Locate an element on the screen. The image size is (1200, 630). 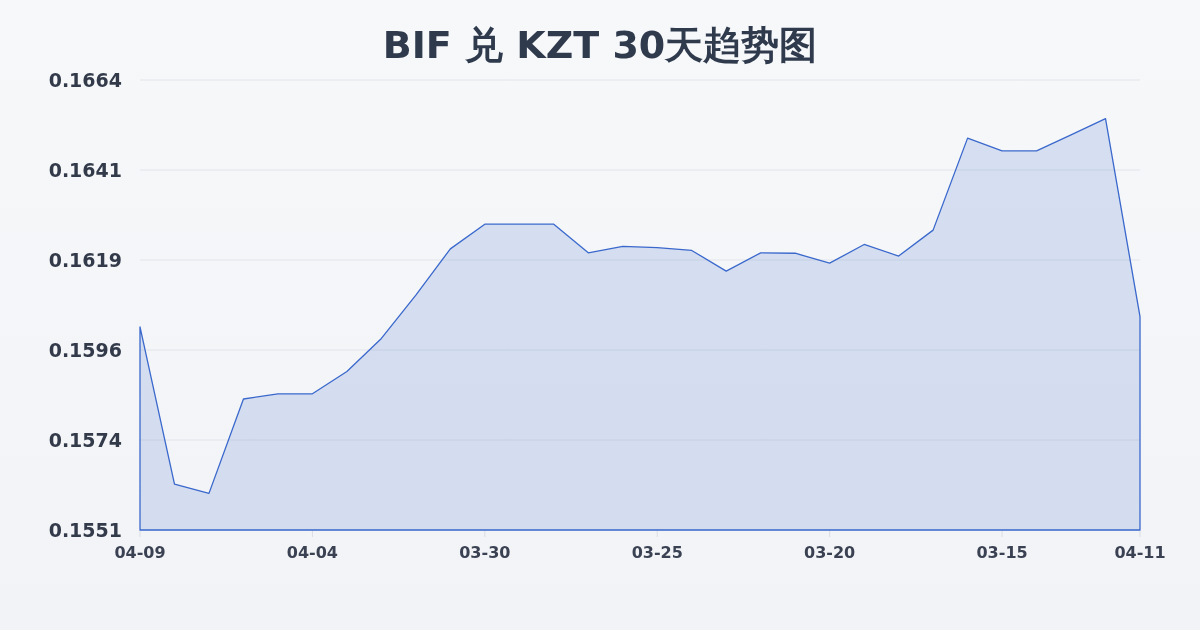
x-tick-label: 04-04 is located at coordinates (312, 552).